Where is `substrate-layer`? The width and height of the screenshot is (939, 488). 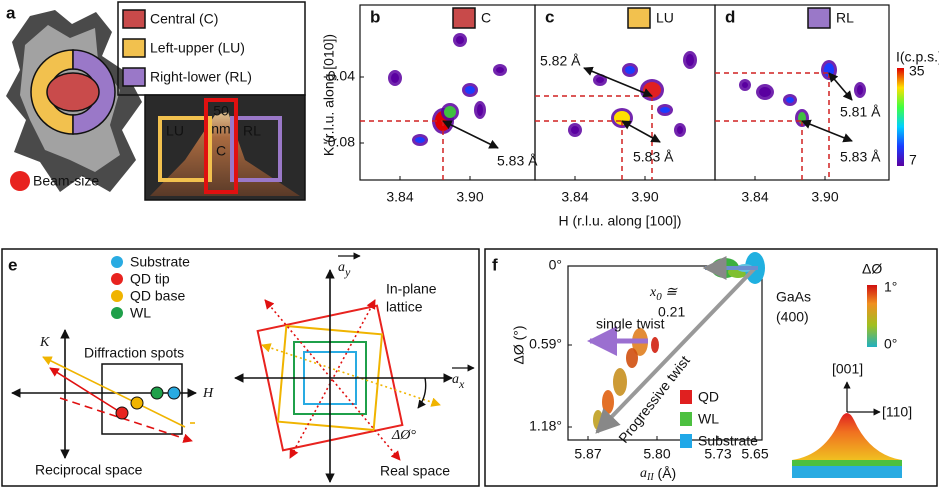 substrate-layer is located at coordinates (847, 472).